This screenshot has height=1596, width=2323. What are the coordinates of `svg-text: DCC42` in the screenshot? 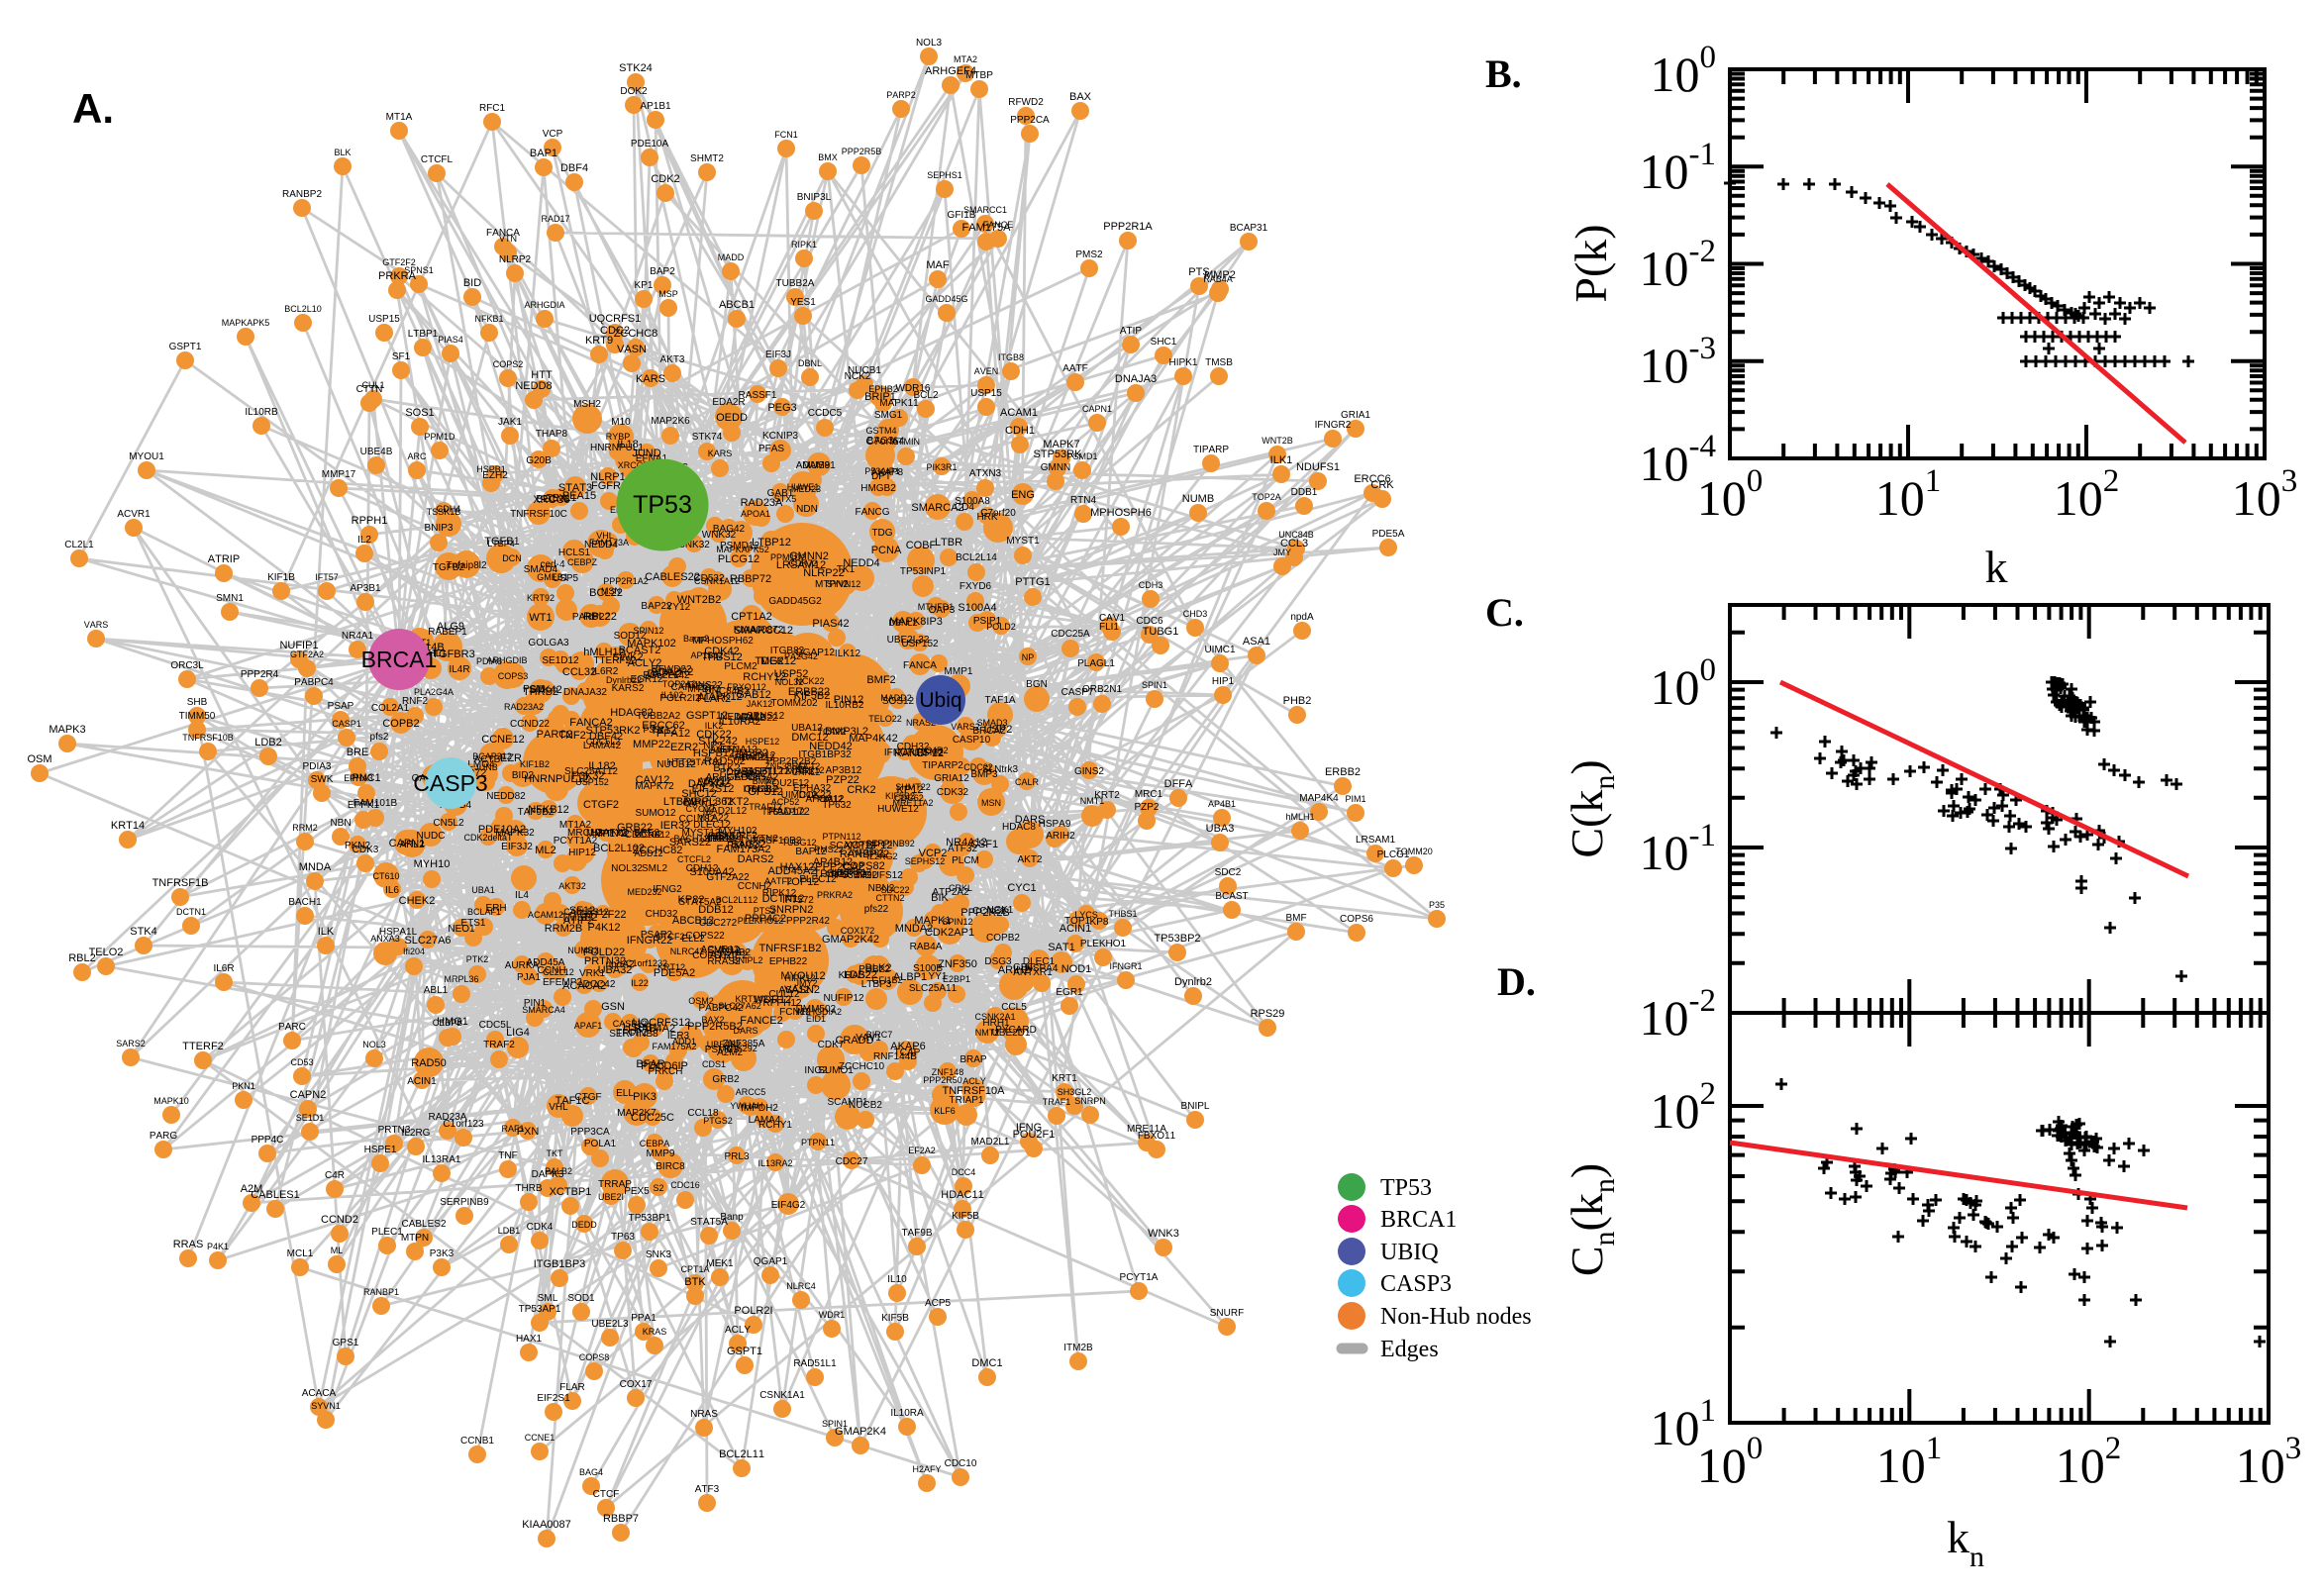 It's located at (600, 984).